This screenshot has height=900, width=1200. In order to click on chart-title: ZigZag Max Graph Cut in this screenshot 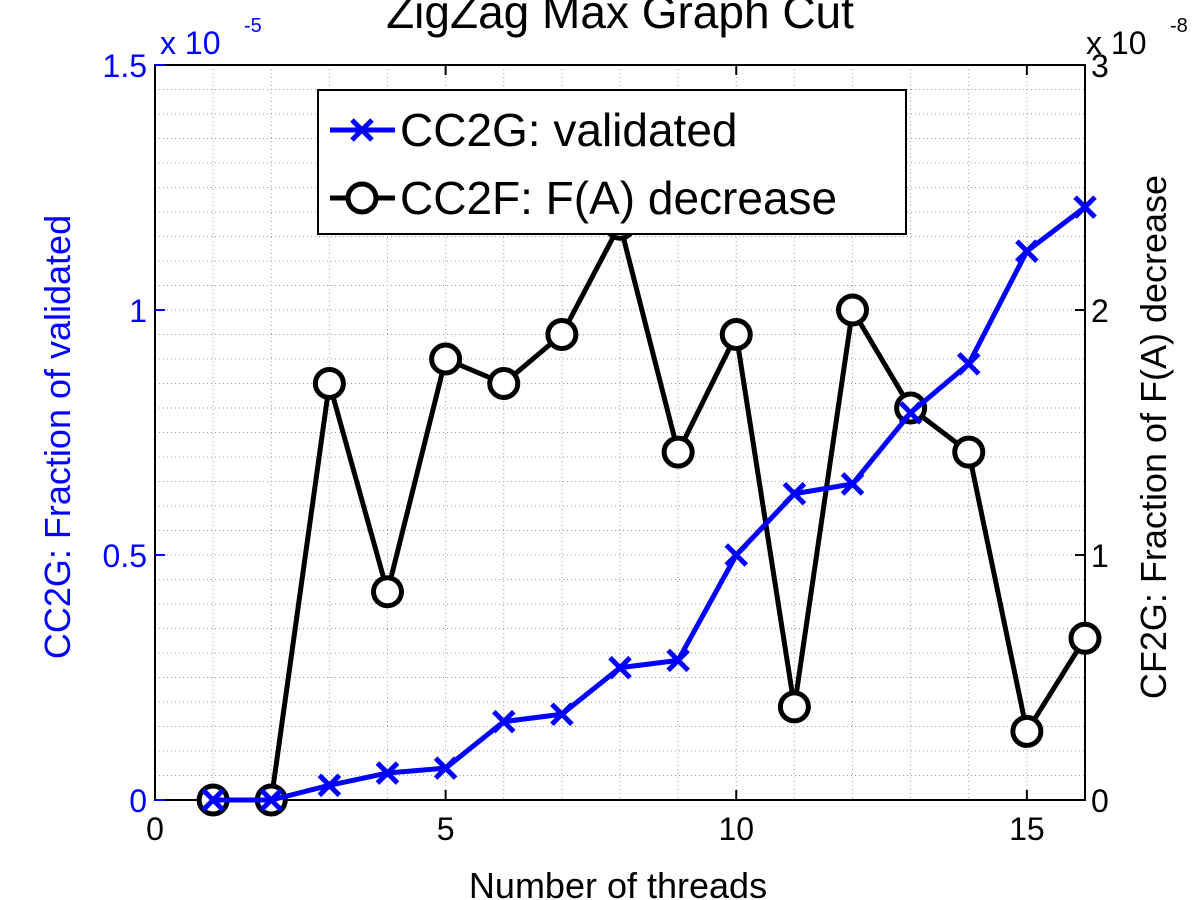, I will do `click(620, 19)`.